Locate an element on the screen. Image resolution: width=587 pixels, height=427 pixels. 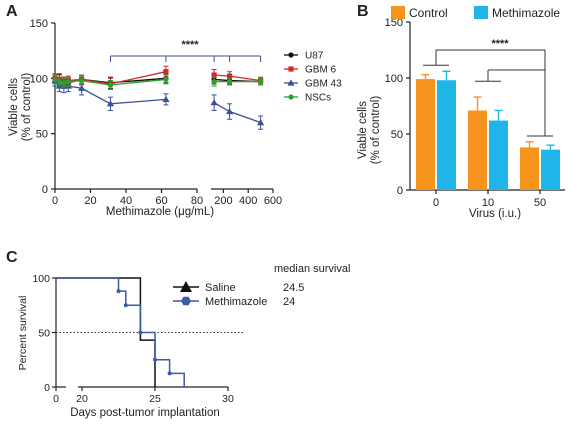
panel-b-ylabel-line2: (% of control) is located at coordinates (376, 130).